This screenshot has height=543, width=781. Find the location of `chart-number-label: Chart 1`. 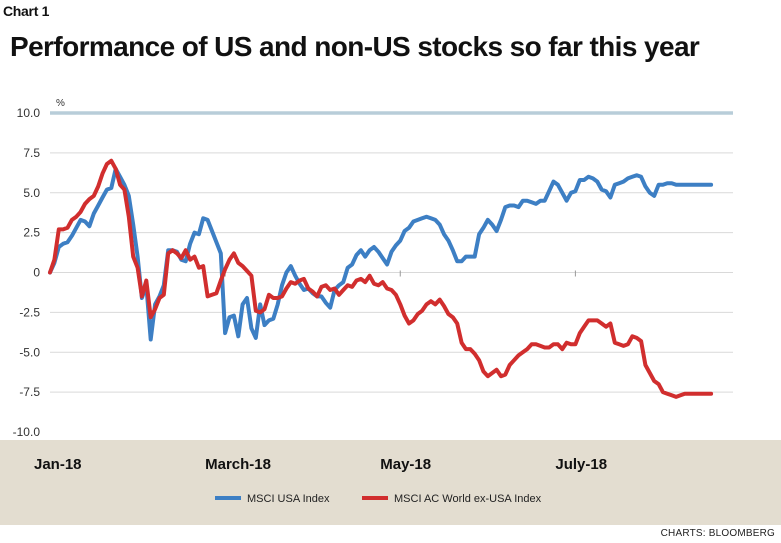

chart-number-label: Chart 1 is located at coordinates (26, 11).